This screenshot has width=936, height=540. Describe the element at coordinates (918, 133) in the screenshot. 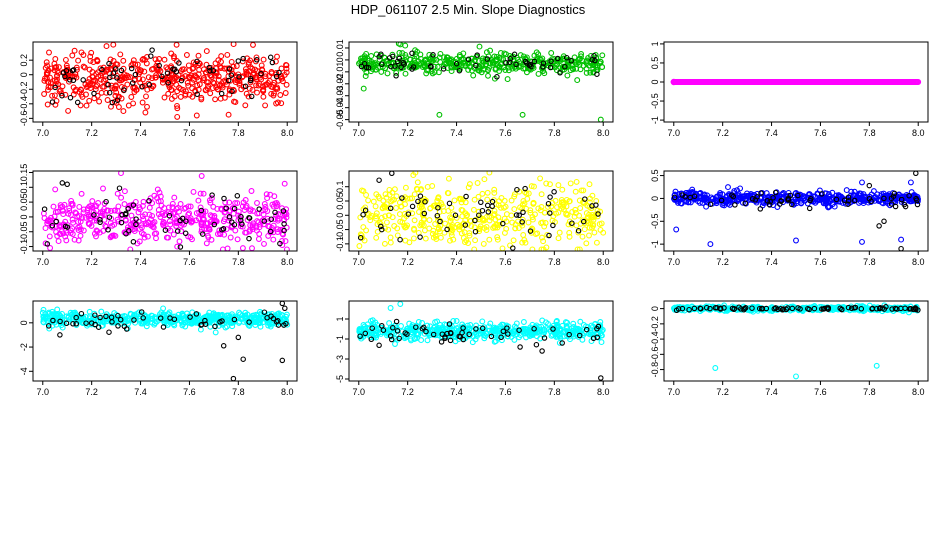

I see `x-tick-label: 8.0` at that location.